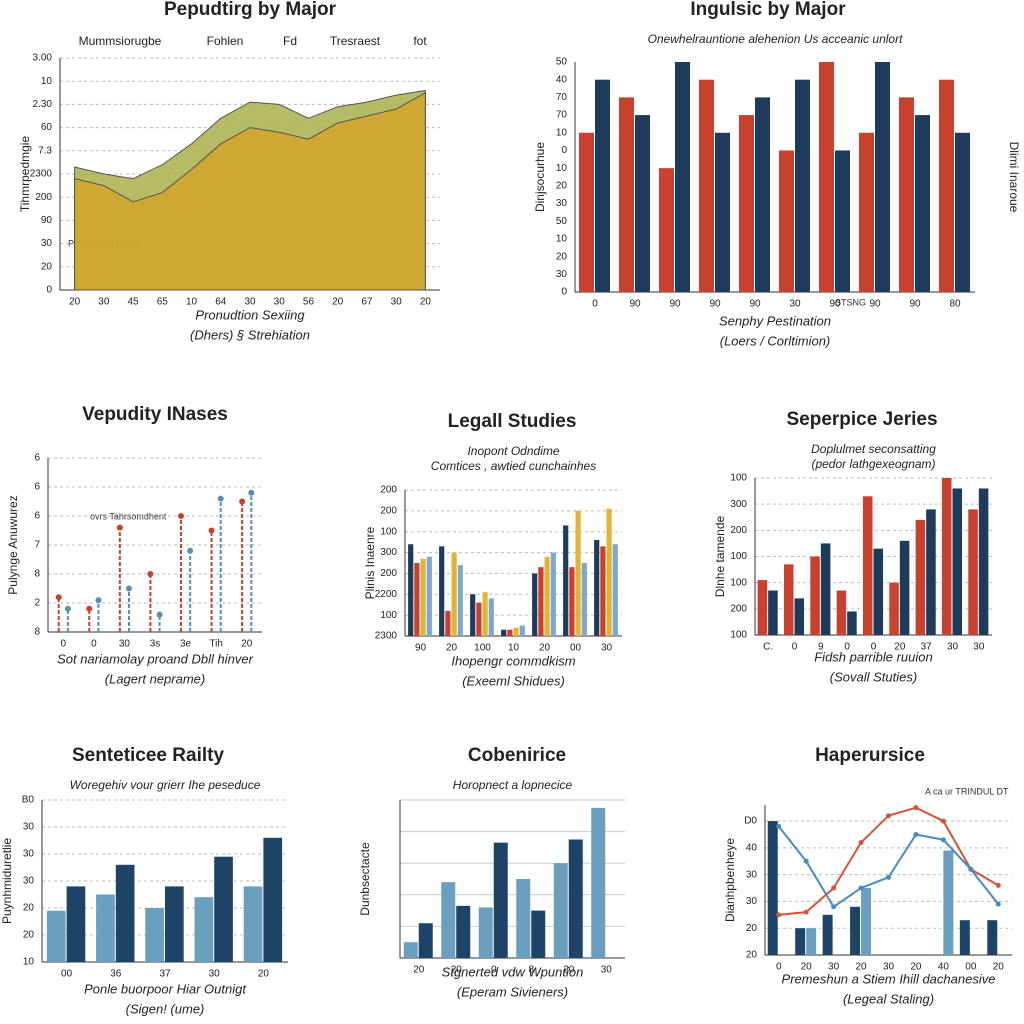  I want to click on chart-title: Legall Studies, so click(512, 421).